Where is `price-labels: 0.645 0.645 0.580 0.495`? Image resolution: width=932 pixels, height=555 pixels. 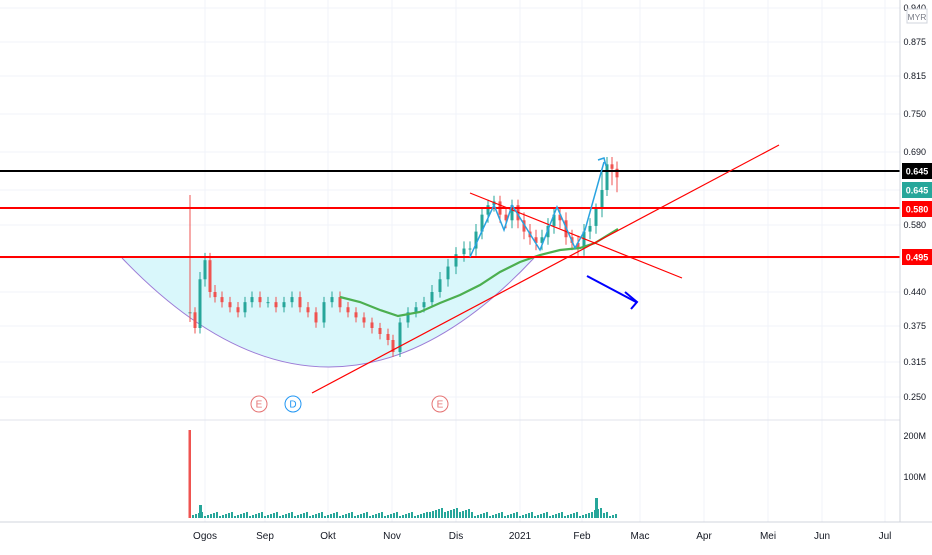
price-labels: 0.645 0.645 0.580 0.495 is located at coordinates (917, 214).